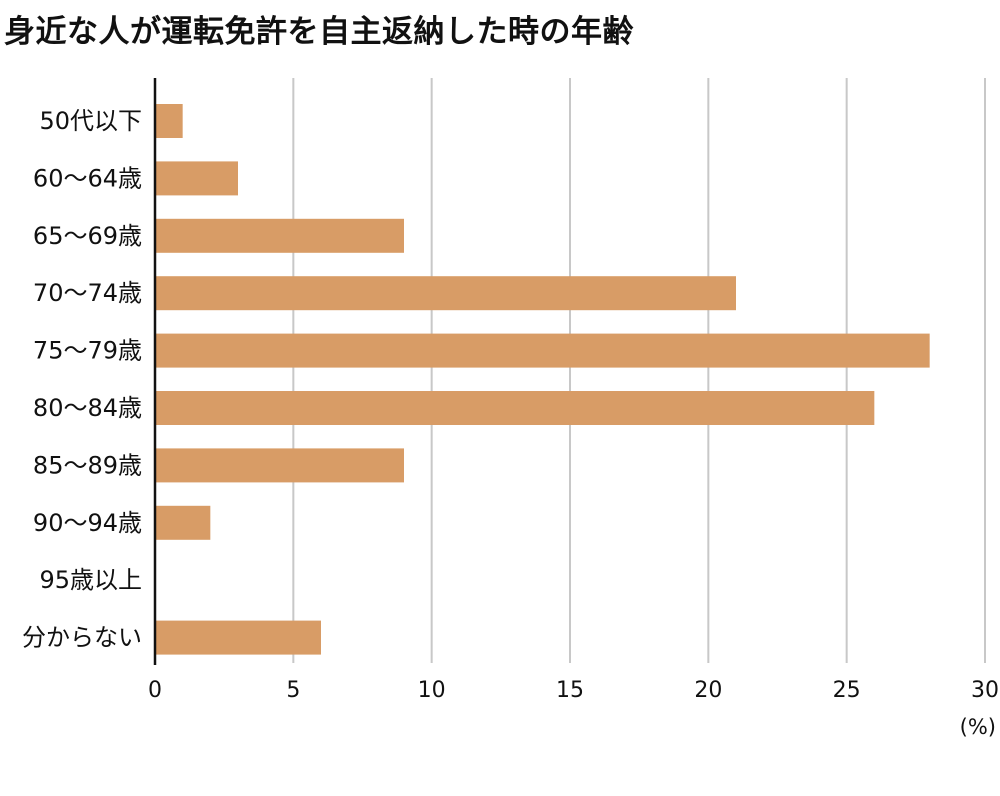 The height and width of the screenshot is (796, 1000). What do you see at coordinates (293, 690) in the screenshot?
I see `x-tick-label: 5` at bounding box center [293, 690].